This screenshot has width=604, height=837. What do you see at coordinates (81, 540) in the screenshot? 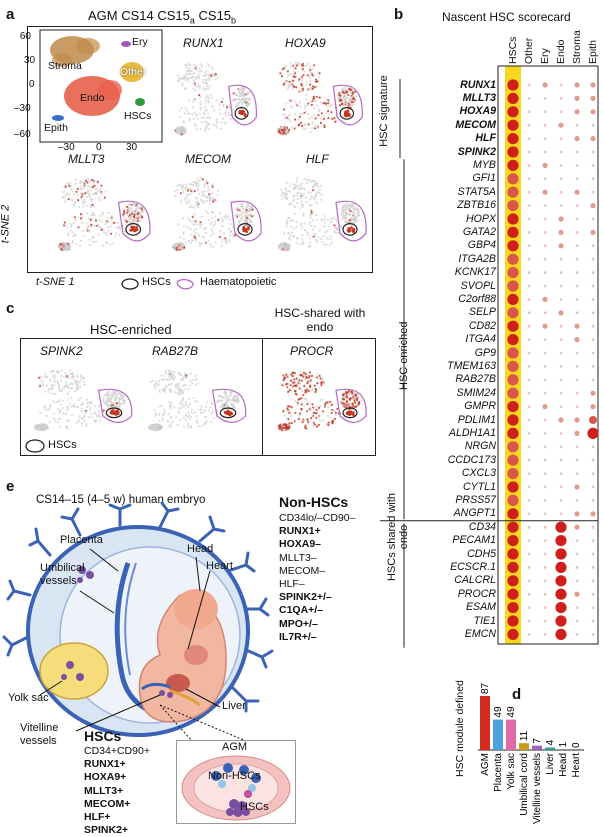
I see `label-placenta: Placenta` at bounding box center [81, 540].